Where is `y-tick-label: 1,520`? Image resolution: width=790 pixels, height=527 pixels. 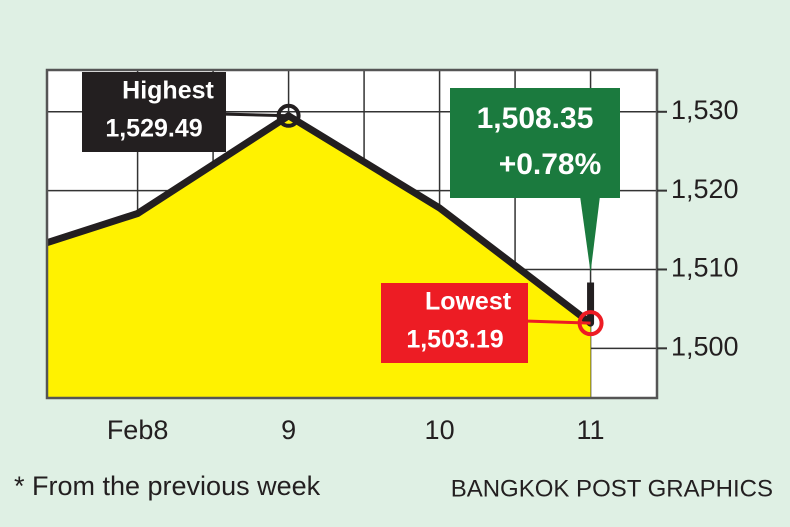
y-tick-label: 1,520 is located at coordinates (705, 189).